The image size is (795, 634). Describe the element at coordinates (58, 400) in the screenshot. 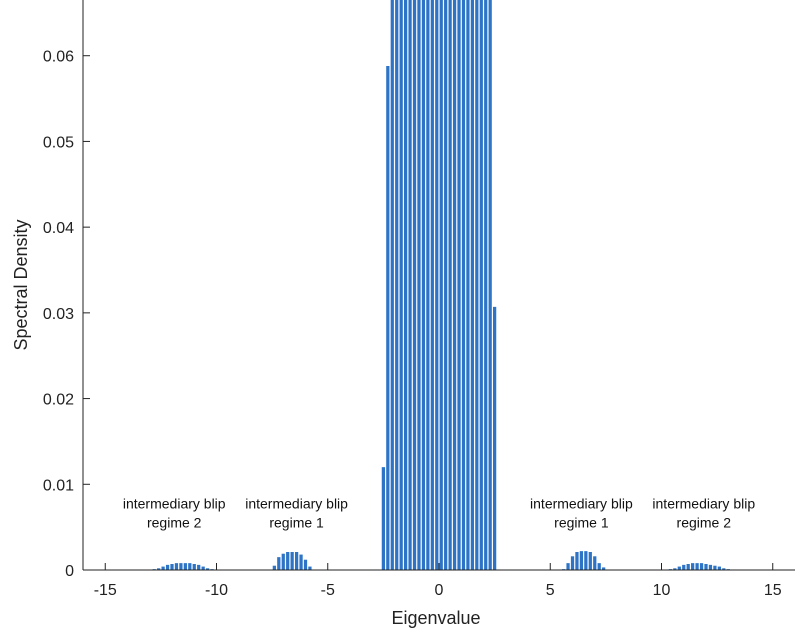

I see `y-tick-label: 0.02` at that location.